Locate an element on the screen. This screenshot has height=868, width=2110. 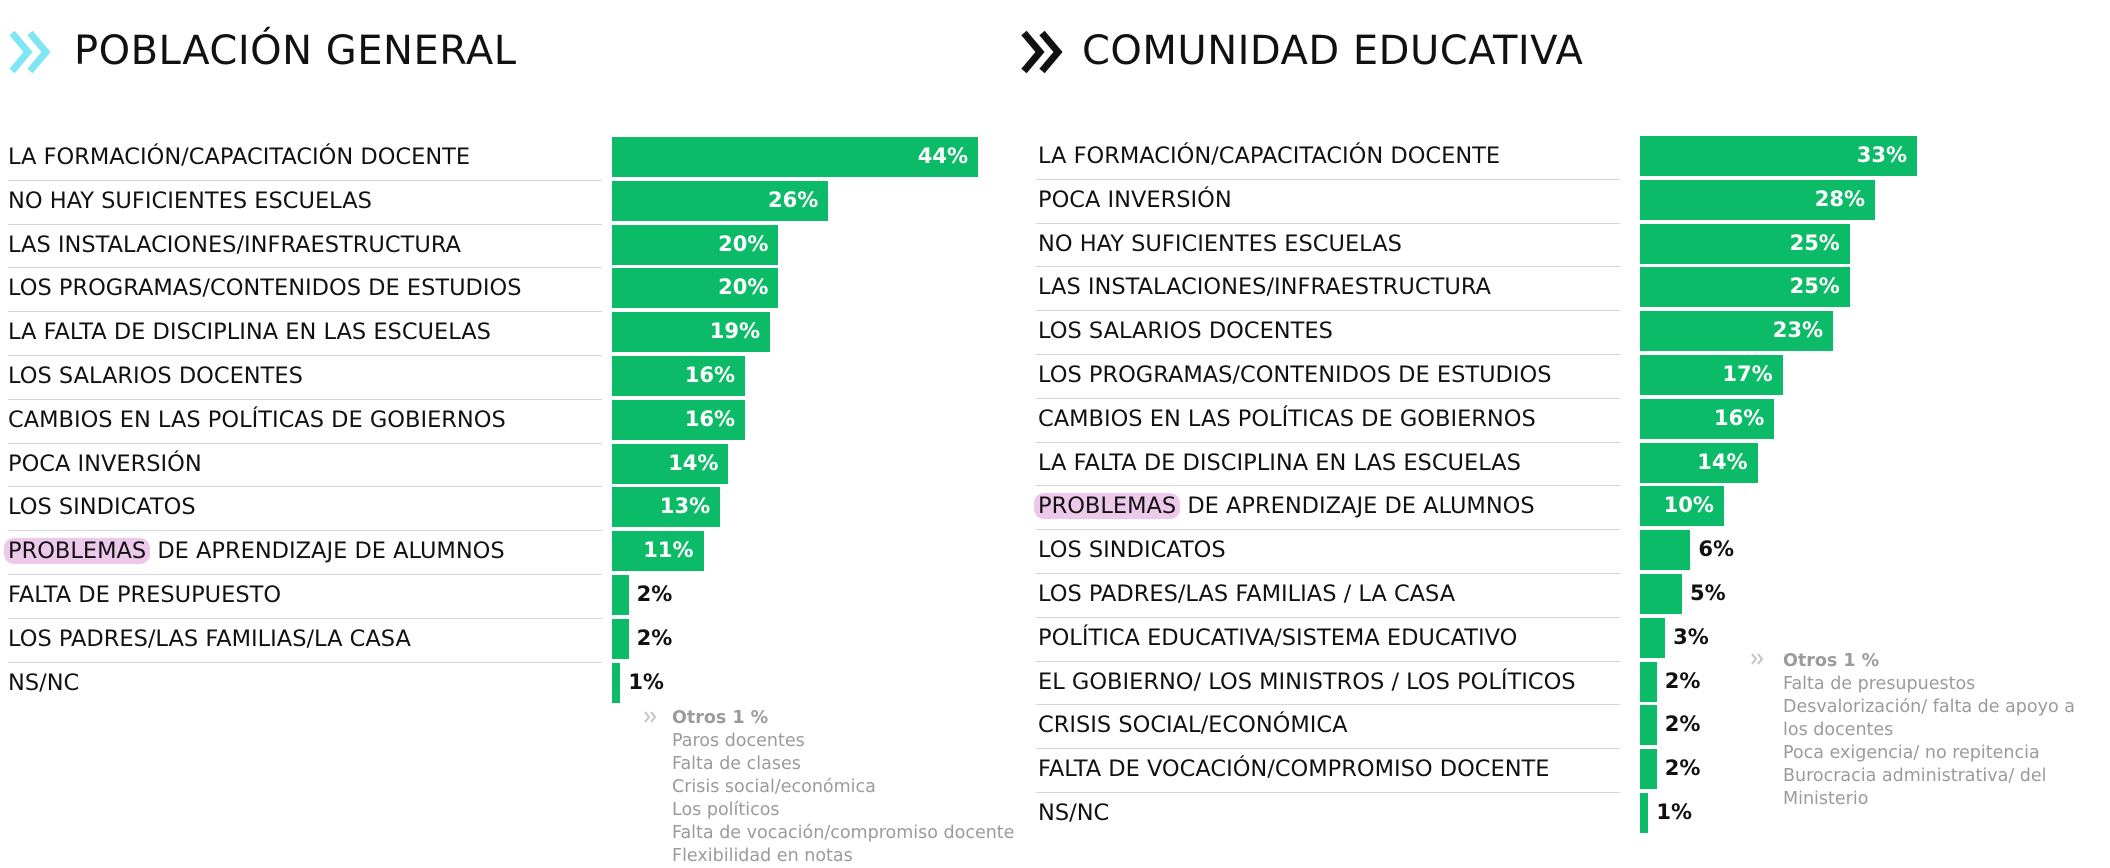
panel-title: POBLACIÓN GENERAL is located at coordinates (295, 51).